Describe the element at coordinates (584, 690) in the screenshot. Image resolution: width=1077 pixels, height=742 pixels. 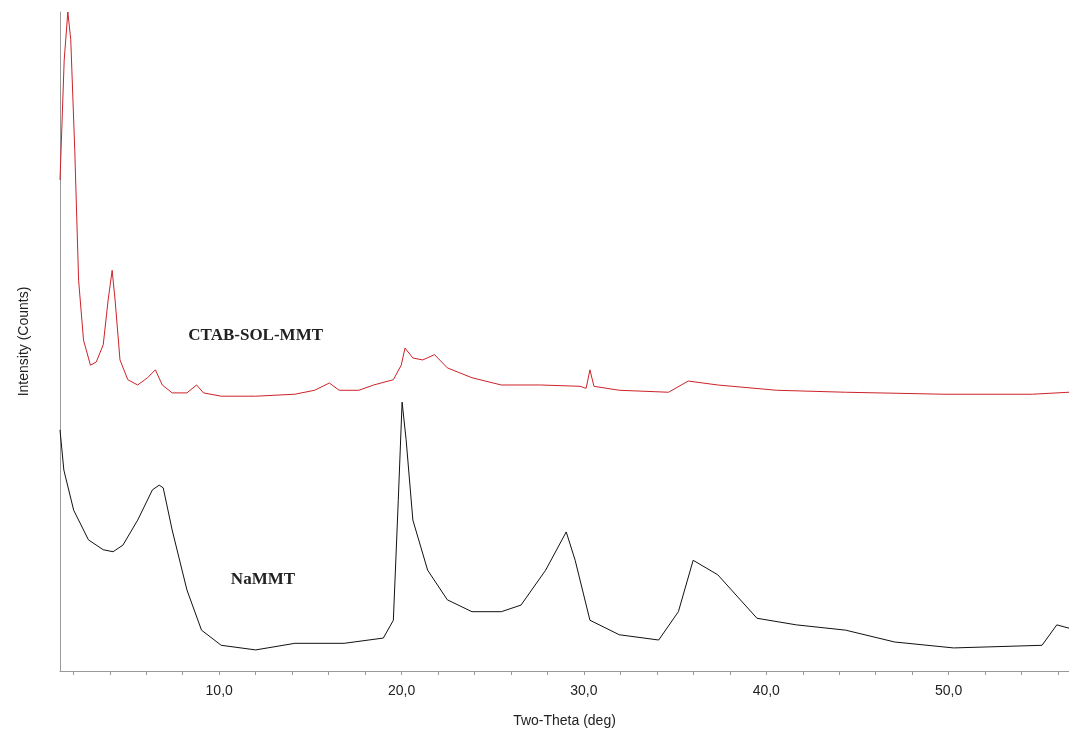
I see `x-tick-label: 30,0` at that location.